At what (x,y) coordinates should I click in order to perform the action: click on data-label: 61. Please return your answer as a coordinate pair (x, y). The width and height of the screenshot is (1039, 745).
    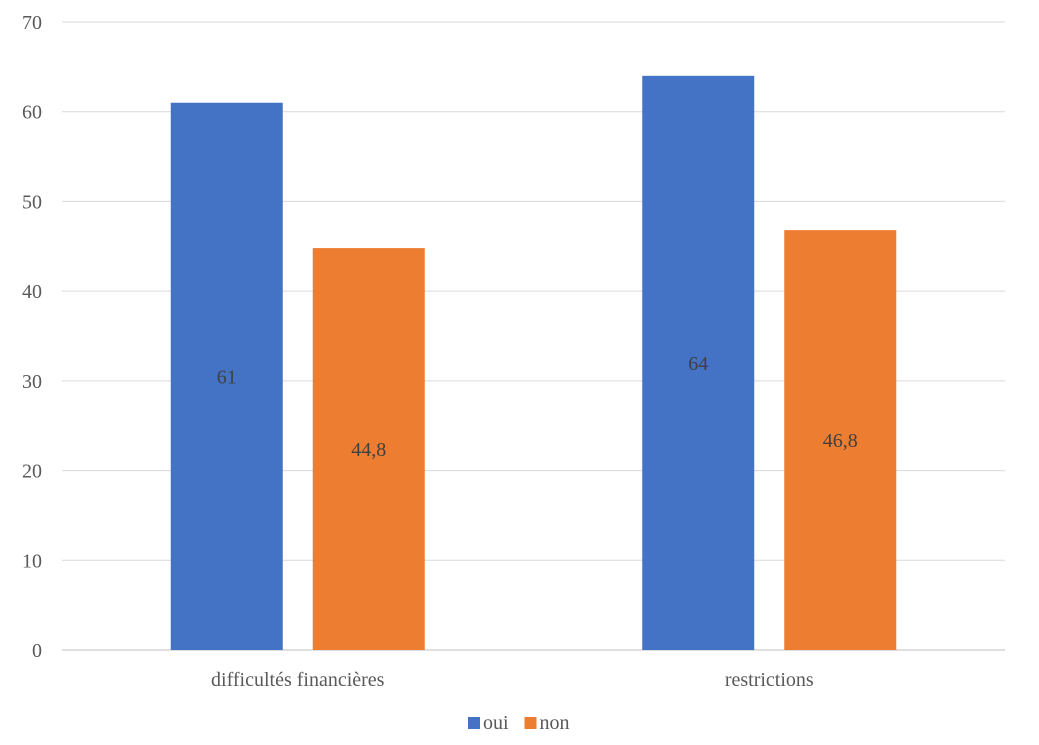
    Looking at the image, I should click on (227, 377).